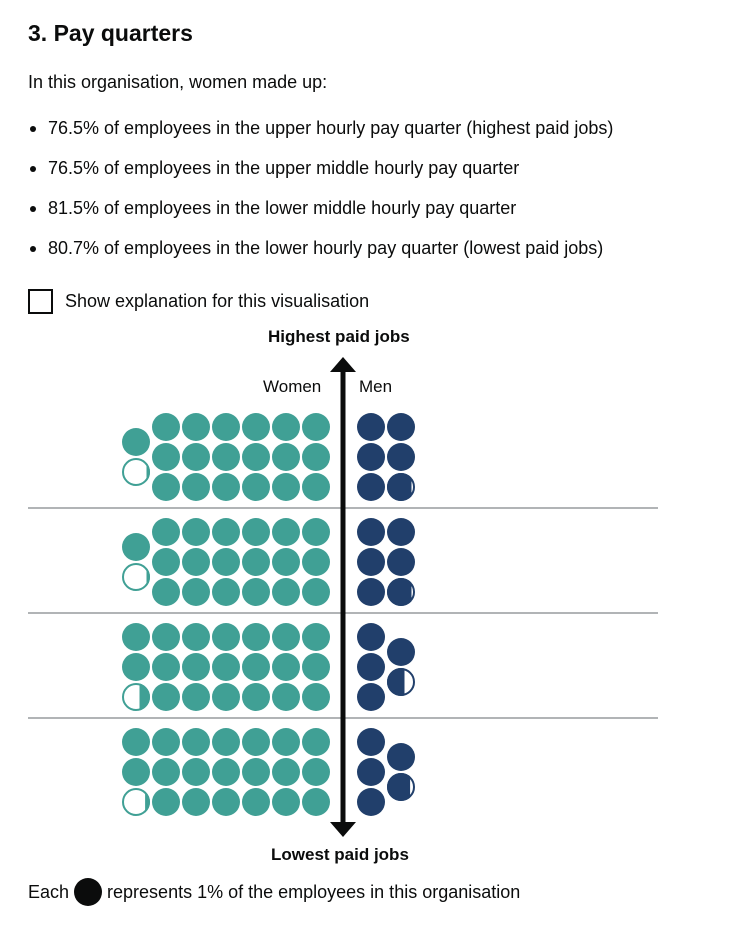  What do you see at coordinates (88, 892) in the screenshot?
I see `filled-circle-icon` at bounding box center [88, 892].